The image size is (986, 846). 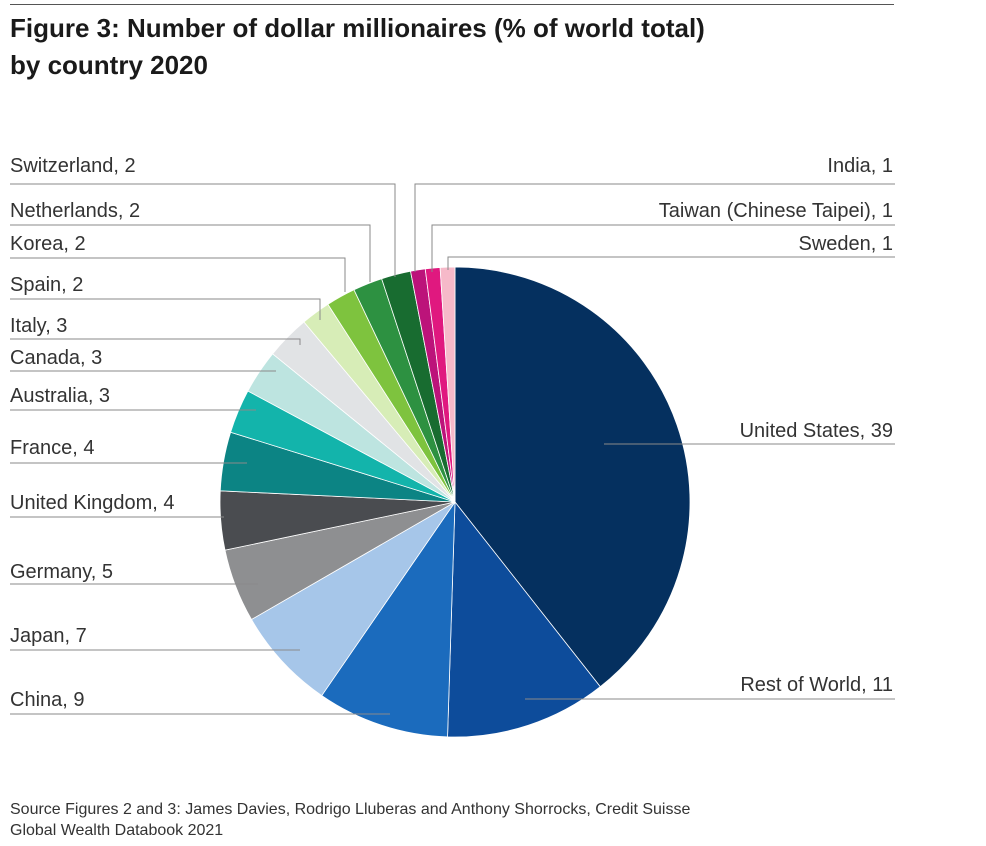 I want to click on slice-label-switzerland: Switzerland, 2, so click(x=73, y=166).